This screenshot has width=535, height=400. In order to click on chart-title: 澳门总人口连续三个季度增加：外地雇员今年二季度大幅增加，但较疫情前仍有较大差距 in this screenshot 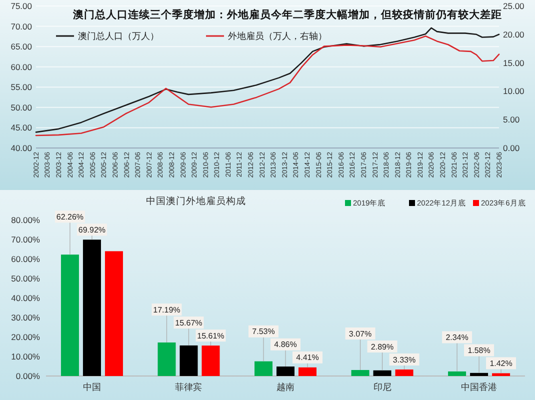, I will do `click(287, 14)`.